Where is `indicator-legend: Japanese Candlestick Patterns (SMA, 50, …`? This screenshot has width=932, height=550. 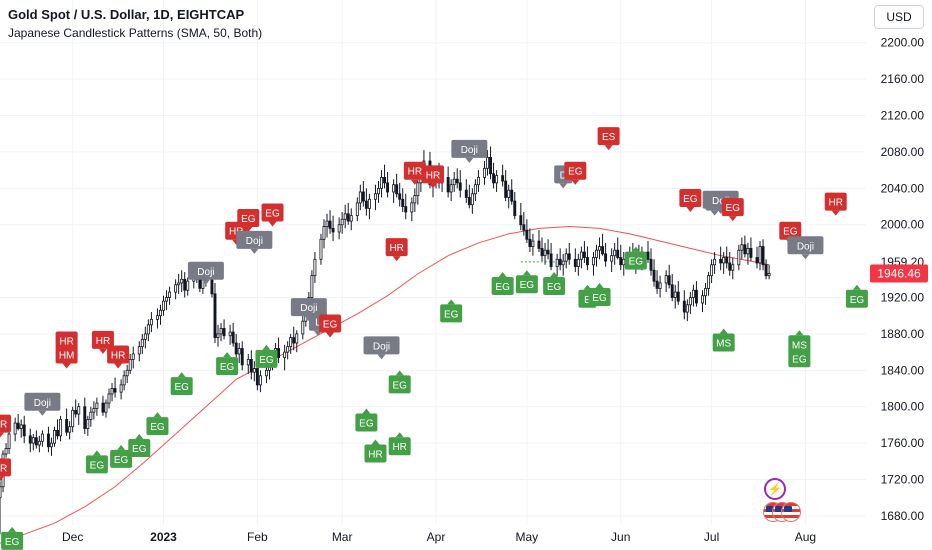 indicator-legend: Japanese Candlestick Patterns (SMA, 50, … is located at coordinates (135, 33).